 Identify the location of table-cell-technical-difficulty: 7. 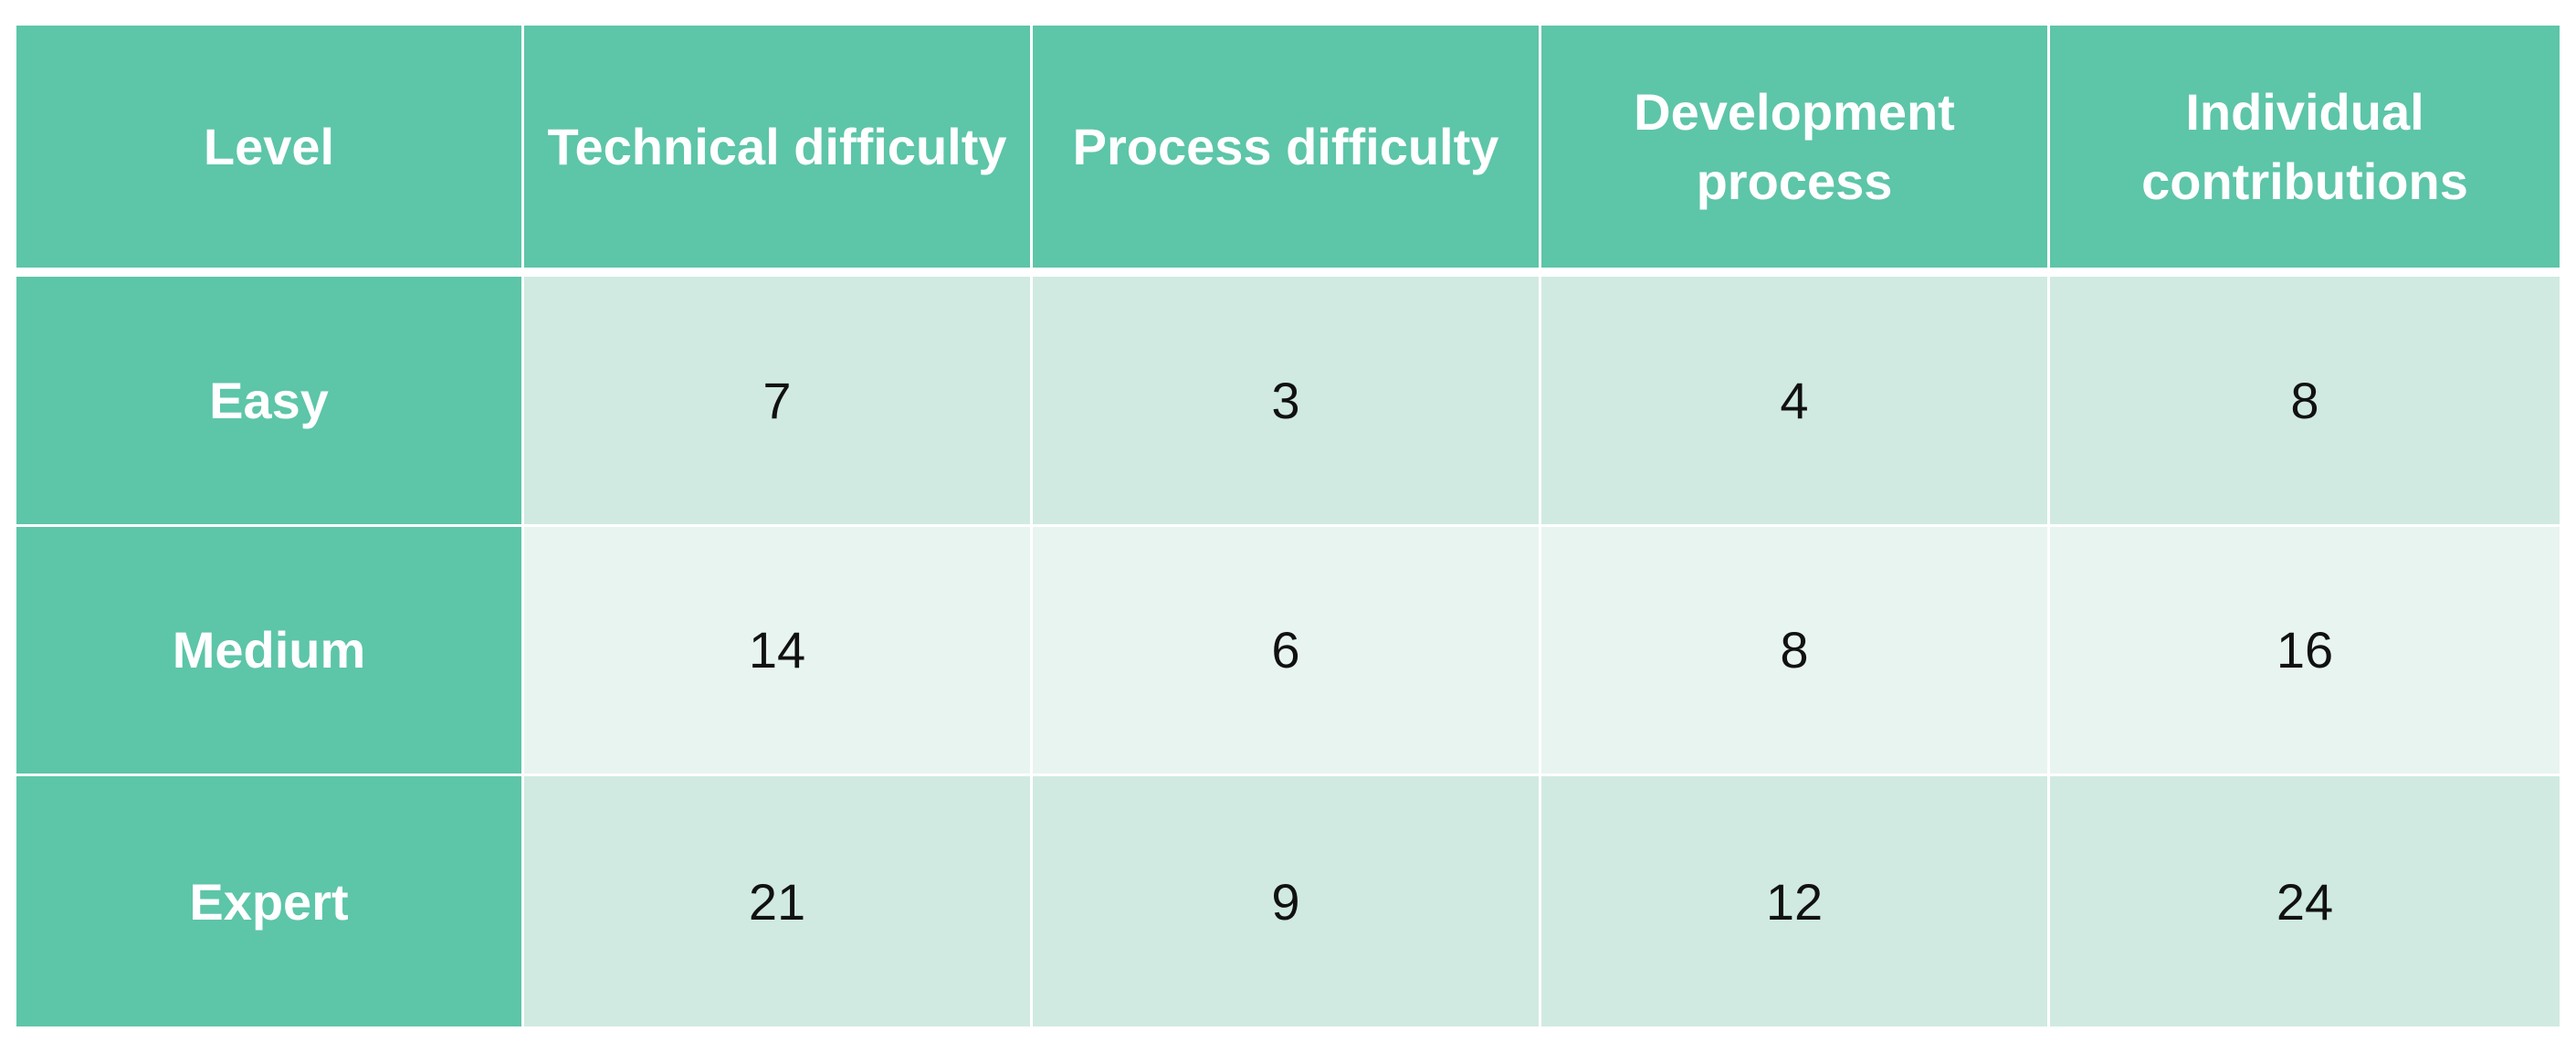
(778, 402).